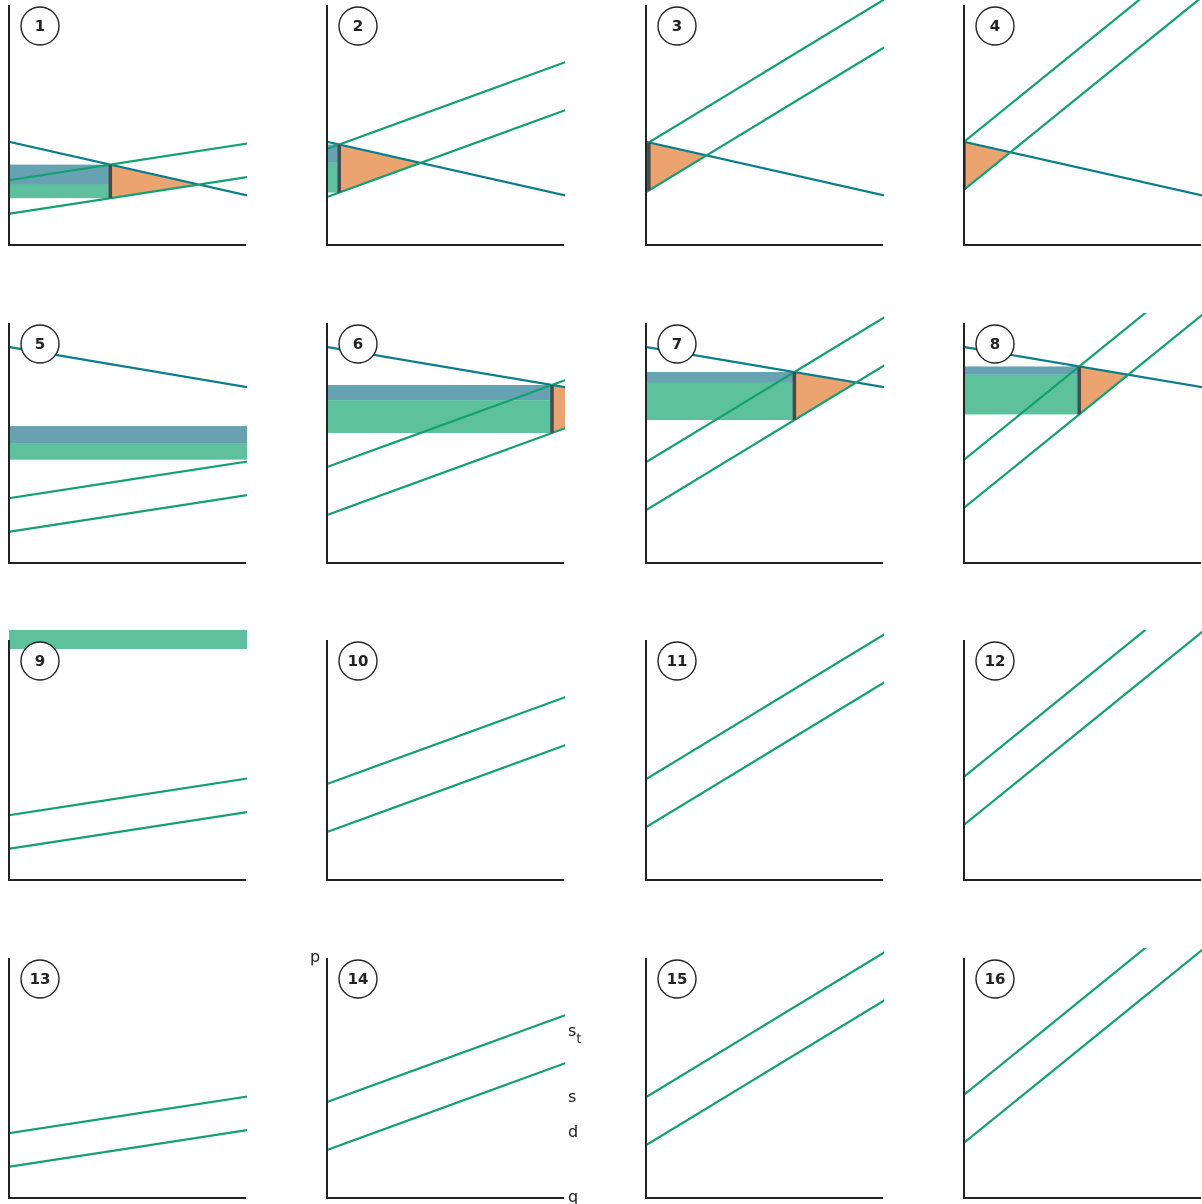 This screenshot has width=1202, height=1204. Describe the element at coordinates (445, 443) in the screenshot. I see `panel-6: 6` at that location.